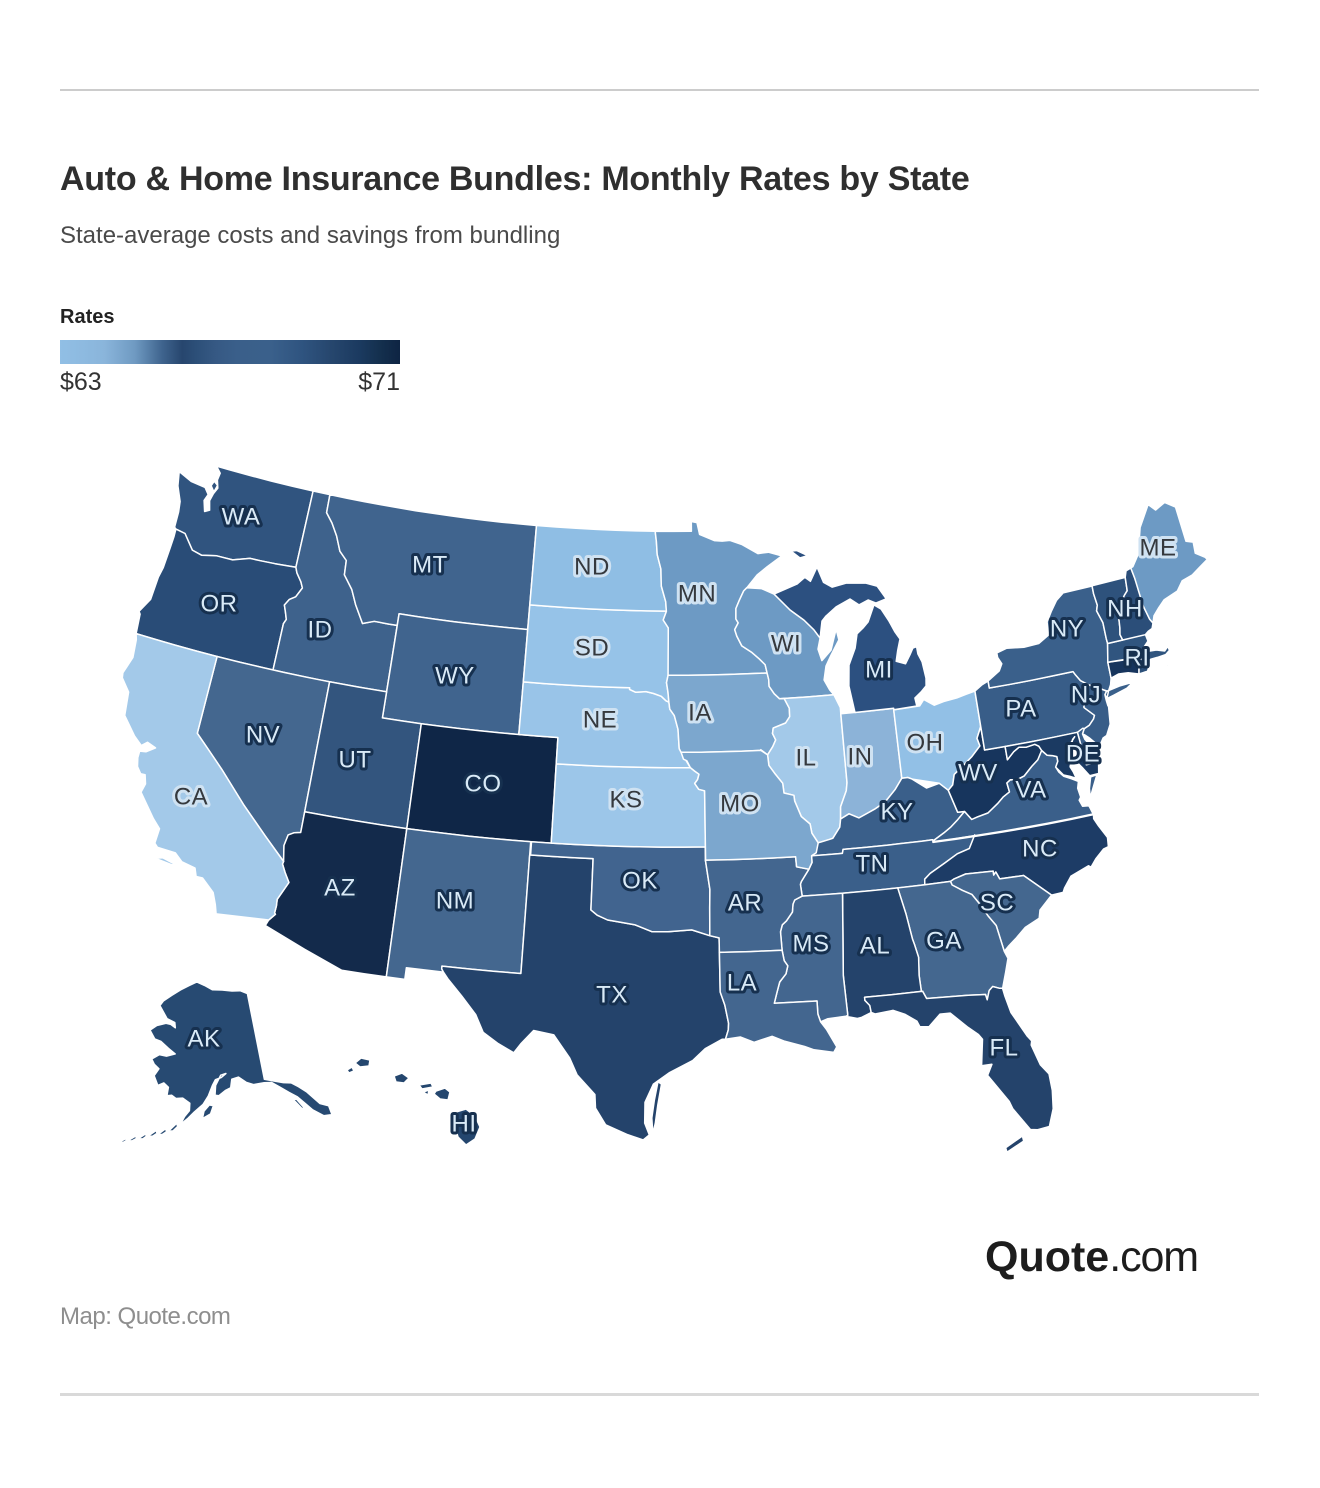 The image size is (1320, 1488). What do you see at coordinates (1020, 709) in the screenshot?
I see `svg-text: PA` at bounding box center [1020, 709].